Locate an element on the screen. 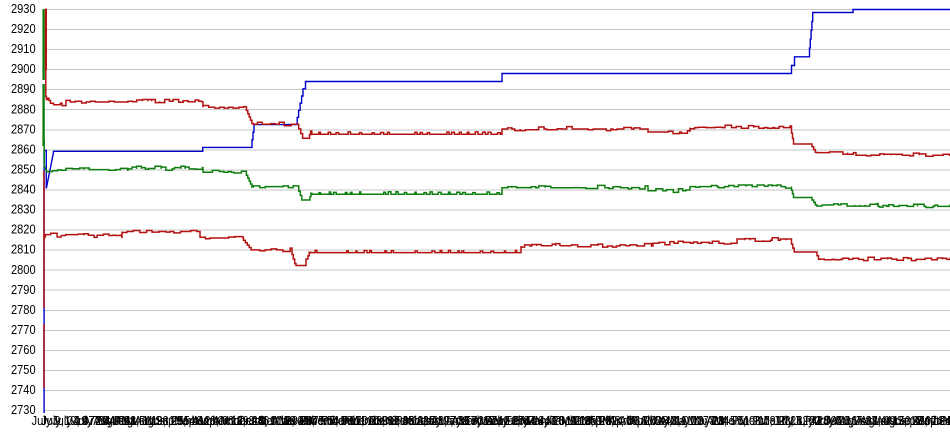 This screenshot has width=950, height=435. svg-text: August 7, 09:50 AM is located at coordinates (882, 420).